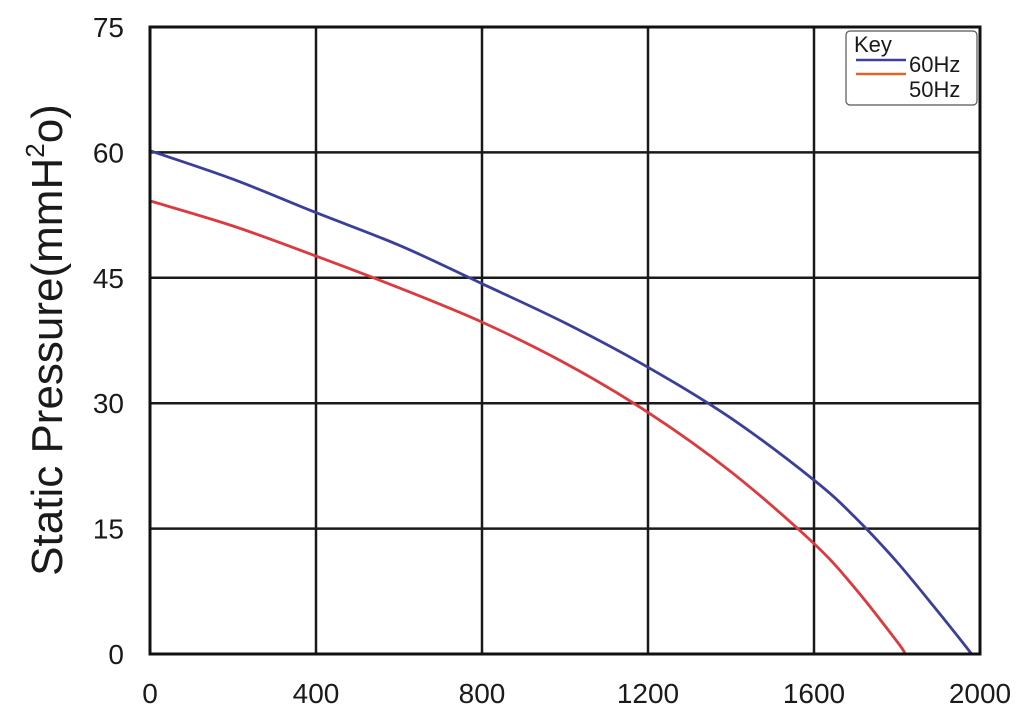 The width and height of the screenshot is (1031, 719). What do you see at coordinates (35, 150) in the screenshot?
I see `y-axis-label-sup: 2` at bounding box center [35, 150].